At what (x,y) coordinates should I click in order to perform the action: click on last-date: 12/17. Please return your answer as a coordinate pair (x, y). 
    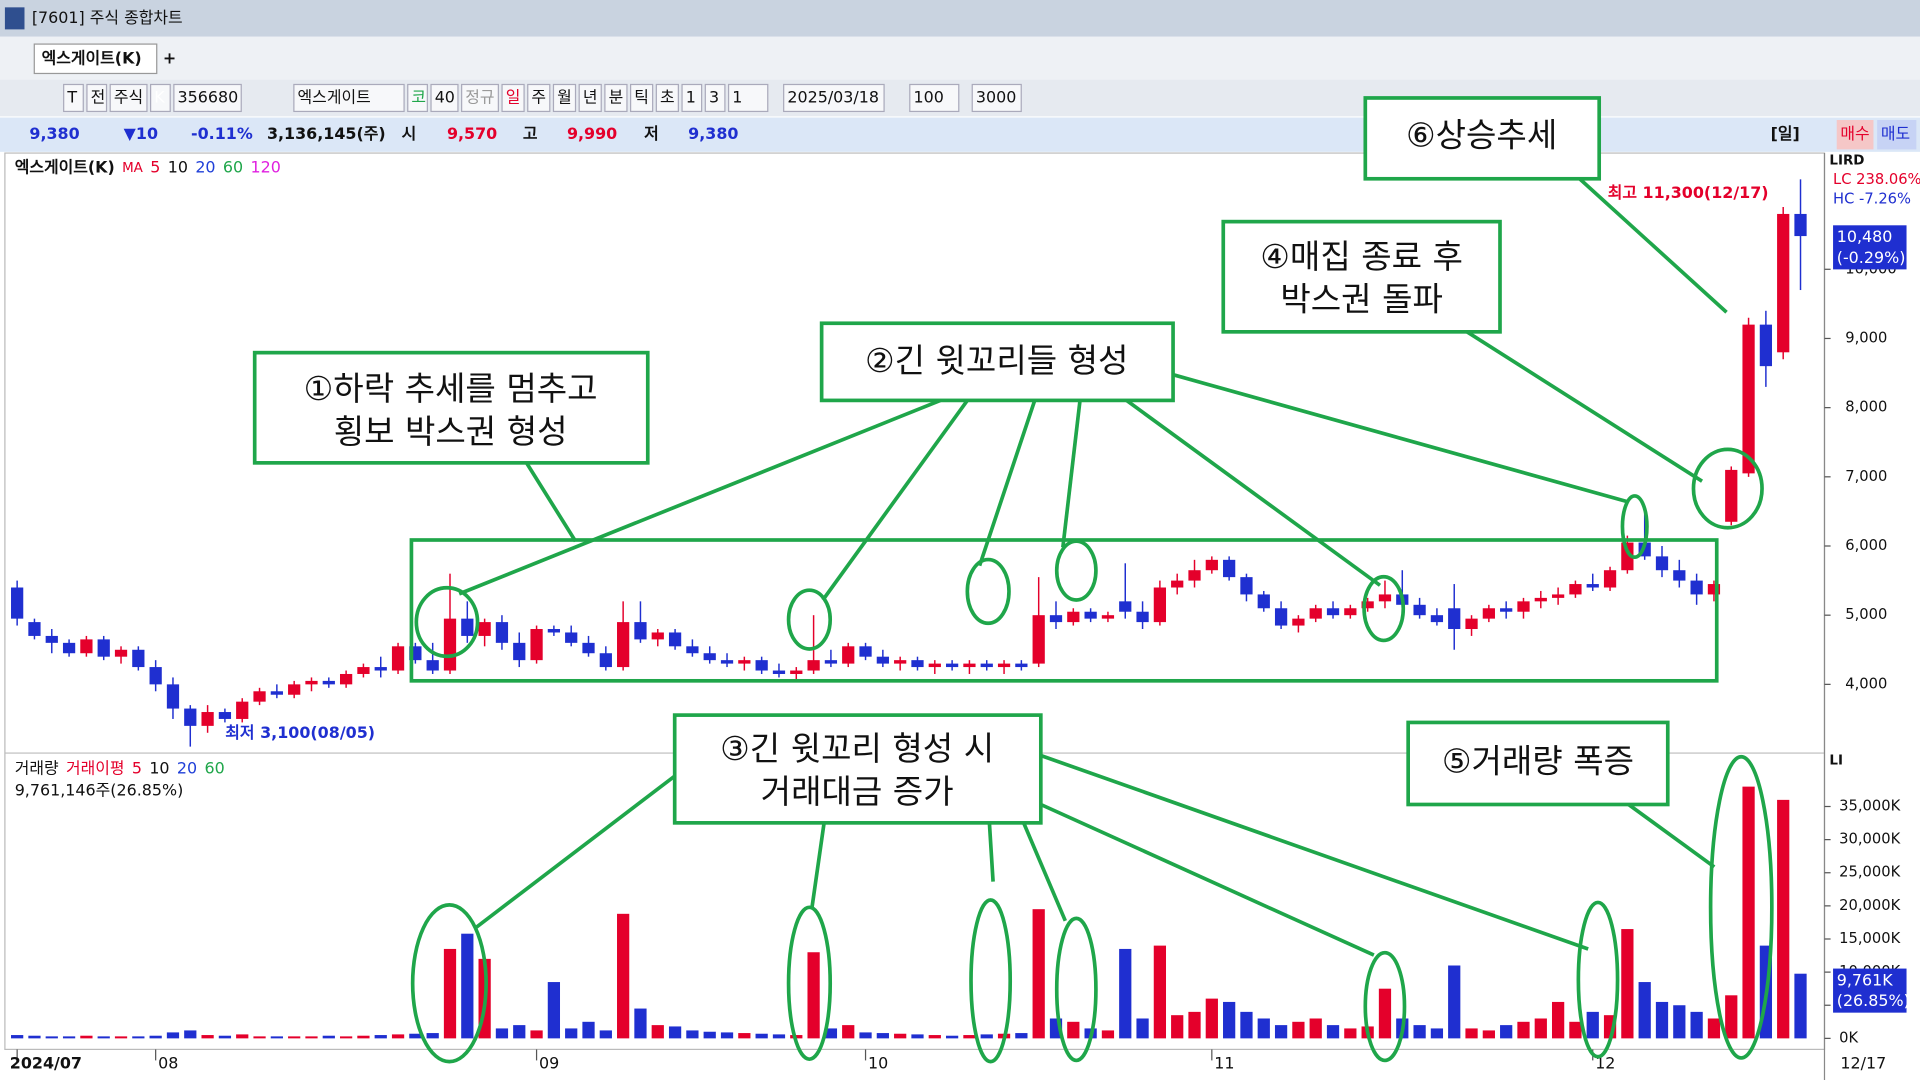
    Looking at the image, I should click on (1863, 1063).